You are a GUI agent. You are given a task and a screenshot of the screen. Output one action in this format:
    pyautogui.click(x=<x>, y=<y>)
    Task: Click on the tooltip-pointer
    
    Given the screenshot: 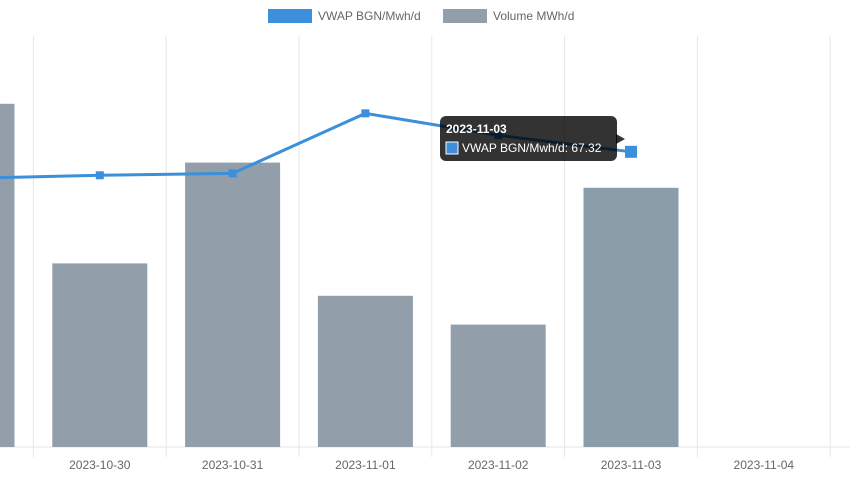 What is the action you would take?
    pyautogui.click(x=620, y=139)
    